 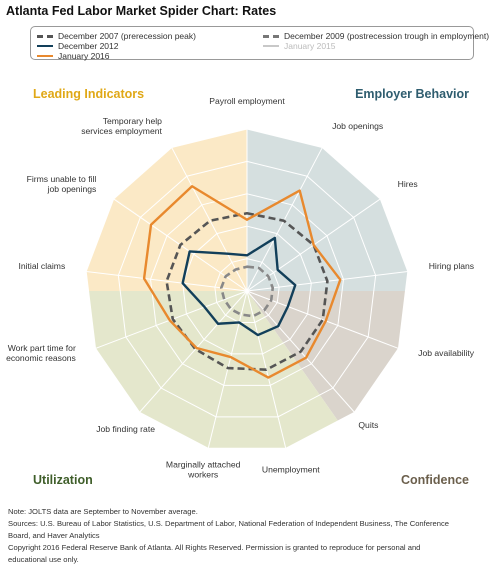 I want to click on grid-ring, so click(x=247, y=290).